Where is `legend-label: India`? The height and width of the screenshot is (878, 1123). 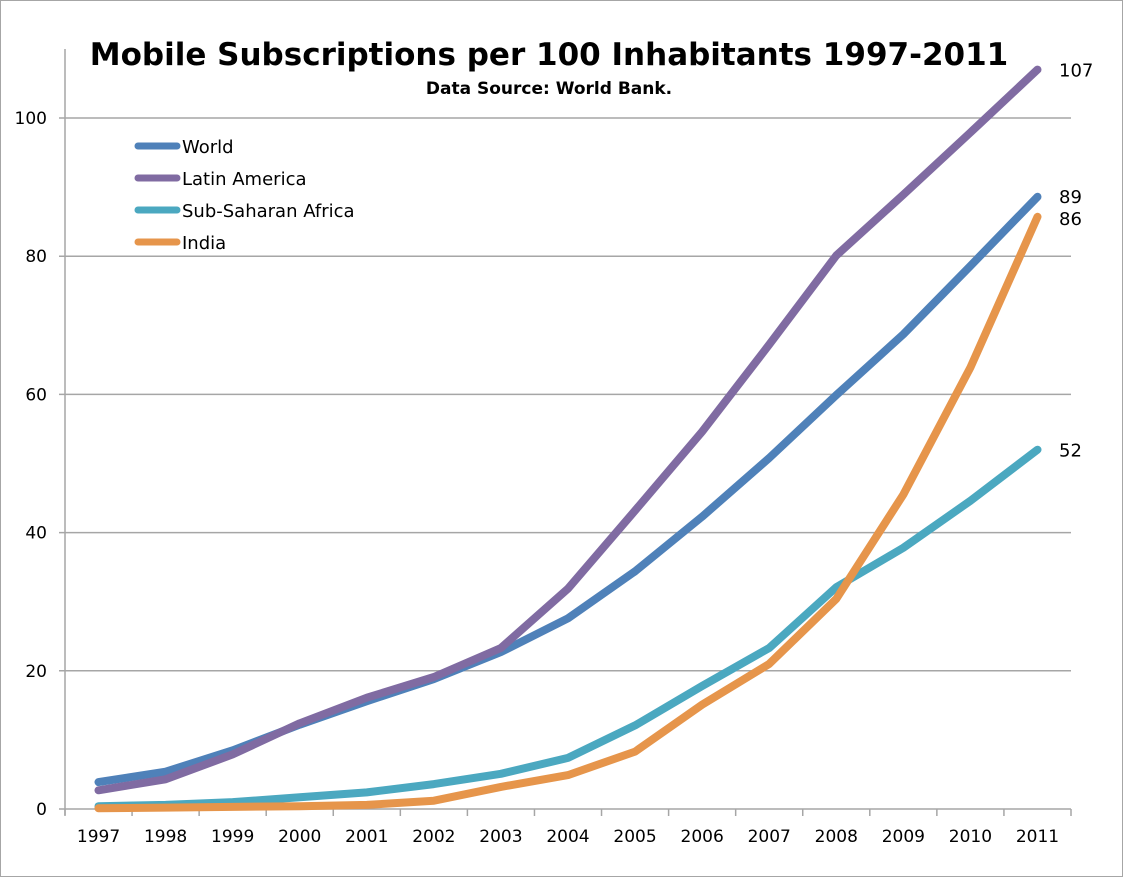 legend-label: India is located at coordinates (204, 243).